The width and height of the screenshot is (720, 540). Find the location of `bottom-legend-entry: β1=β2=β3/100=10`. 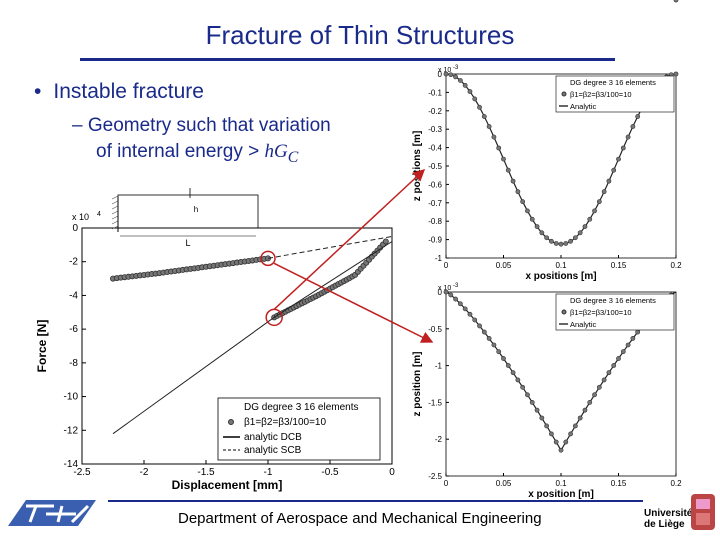

bottom-legend-entry: β1=β2=β3/100=10 is located at coordinates (601, 312).